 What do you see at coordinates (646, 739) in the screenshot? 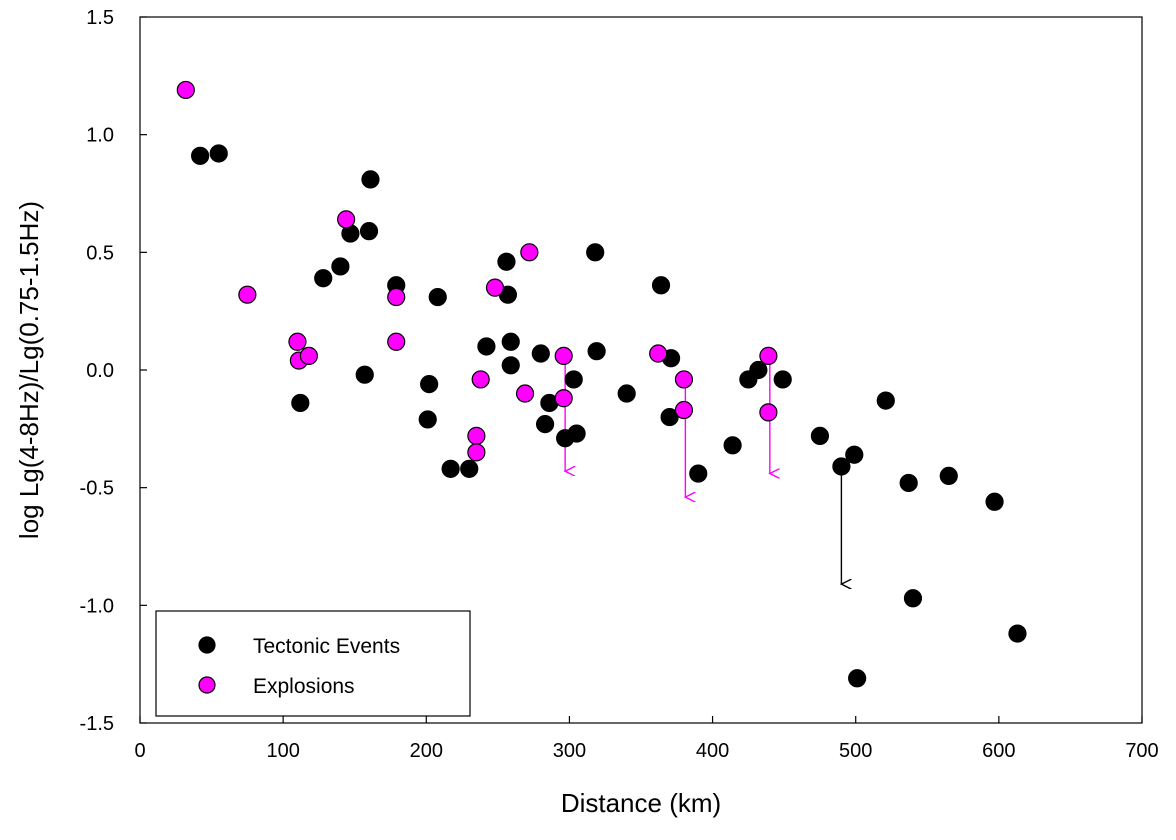
I see `x-axis: 0 100 200 300 400 500 600 700` at bounding box center [646, 739].